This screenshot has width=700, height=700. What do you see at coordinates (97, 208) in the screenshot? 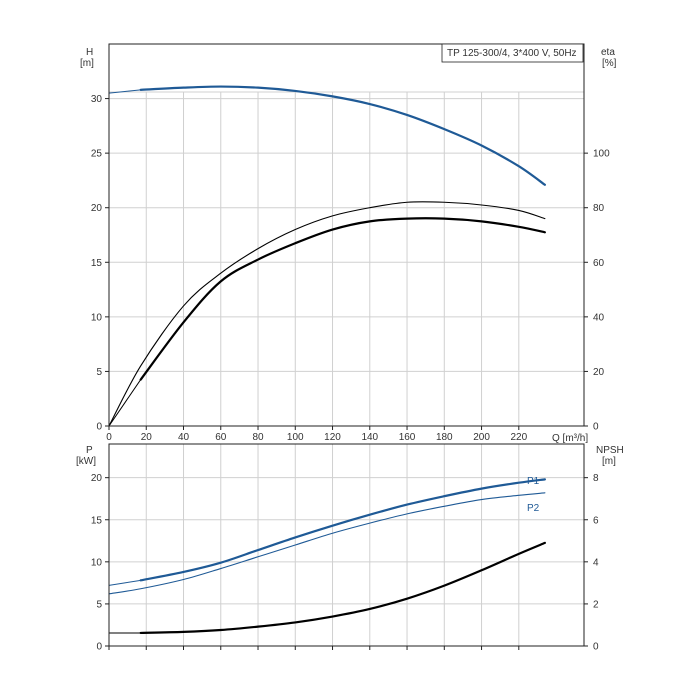
I see `head-efficiency-left-tick-label-20: 20` at bounding box center [97, 208].